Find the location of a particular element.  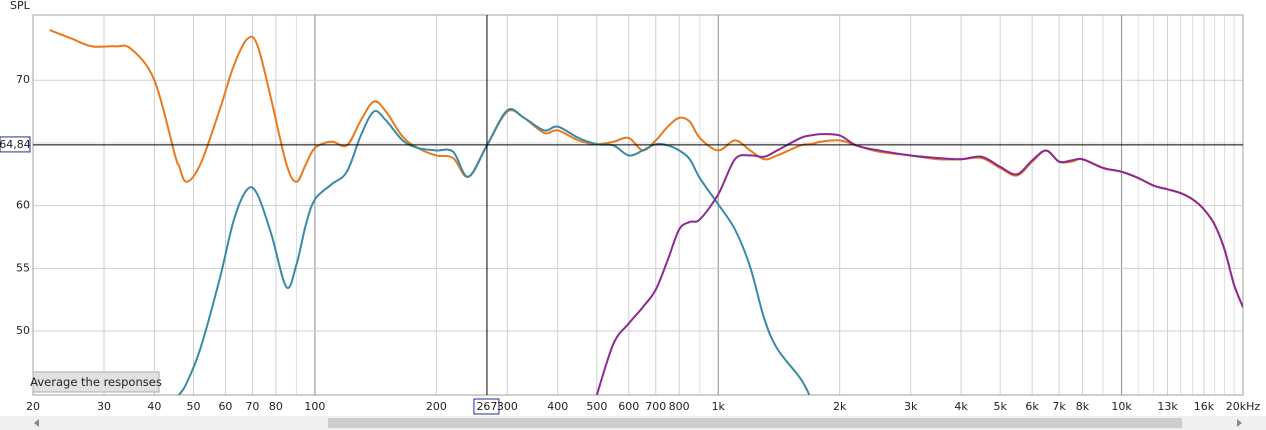

button: Average the responses is located at coordinates (96, 382).